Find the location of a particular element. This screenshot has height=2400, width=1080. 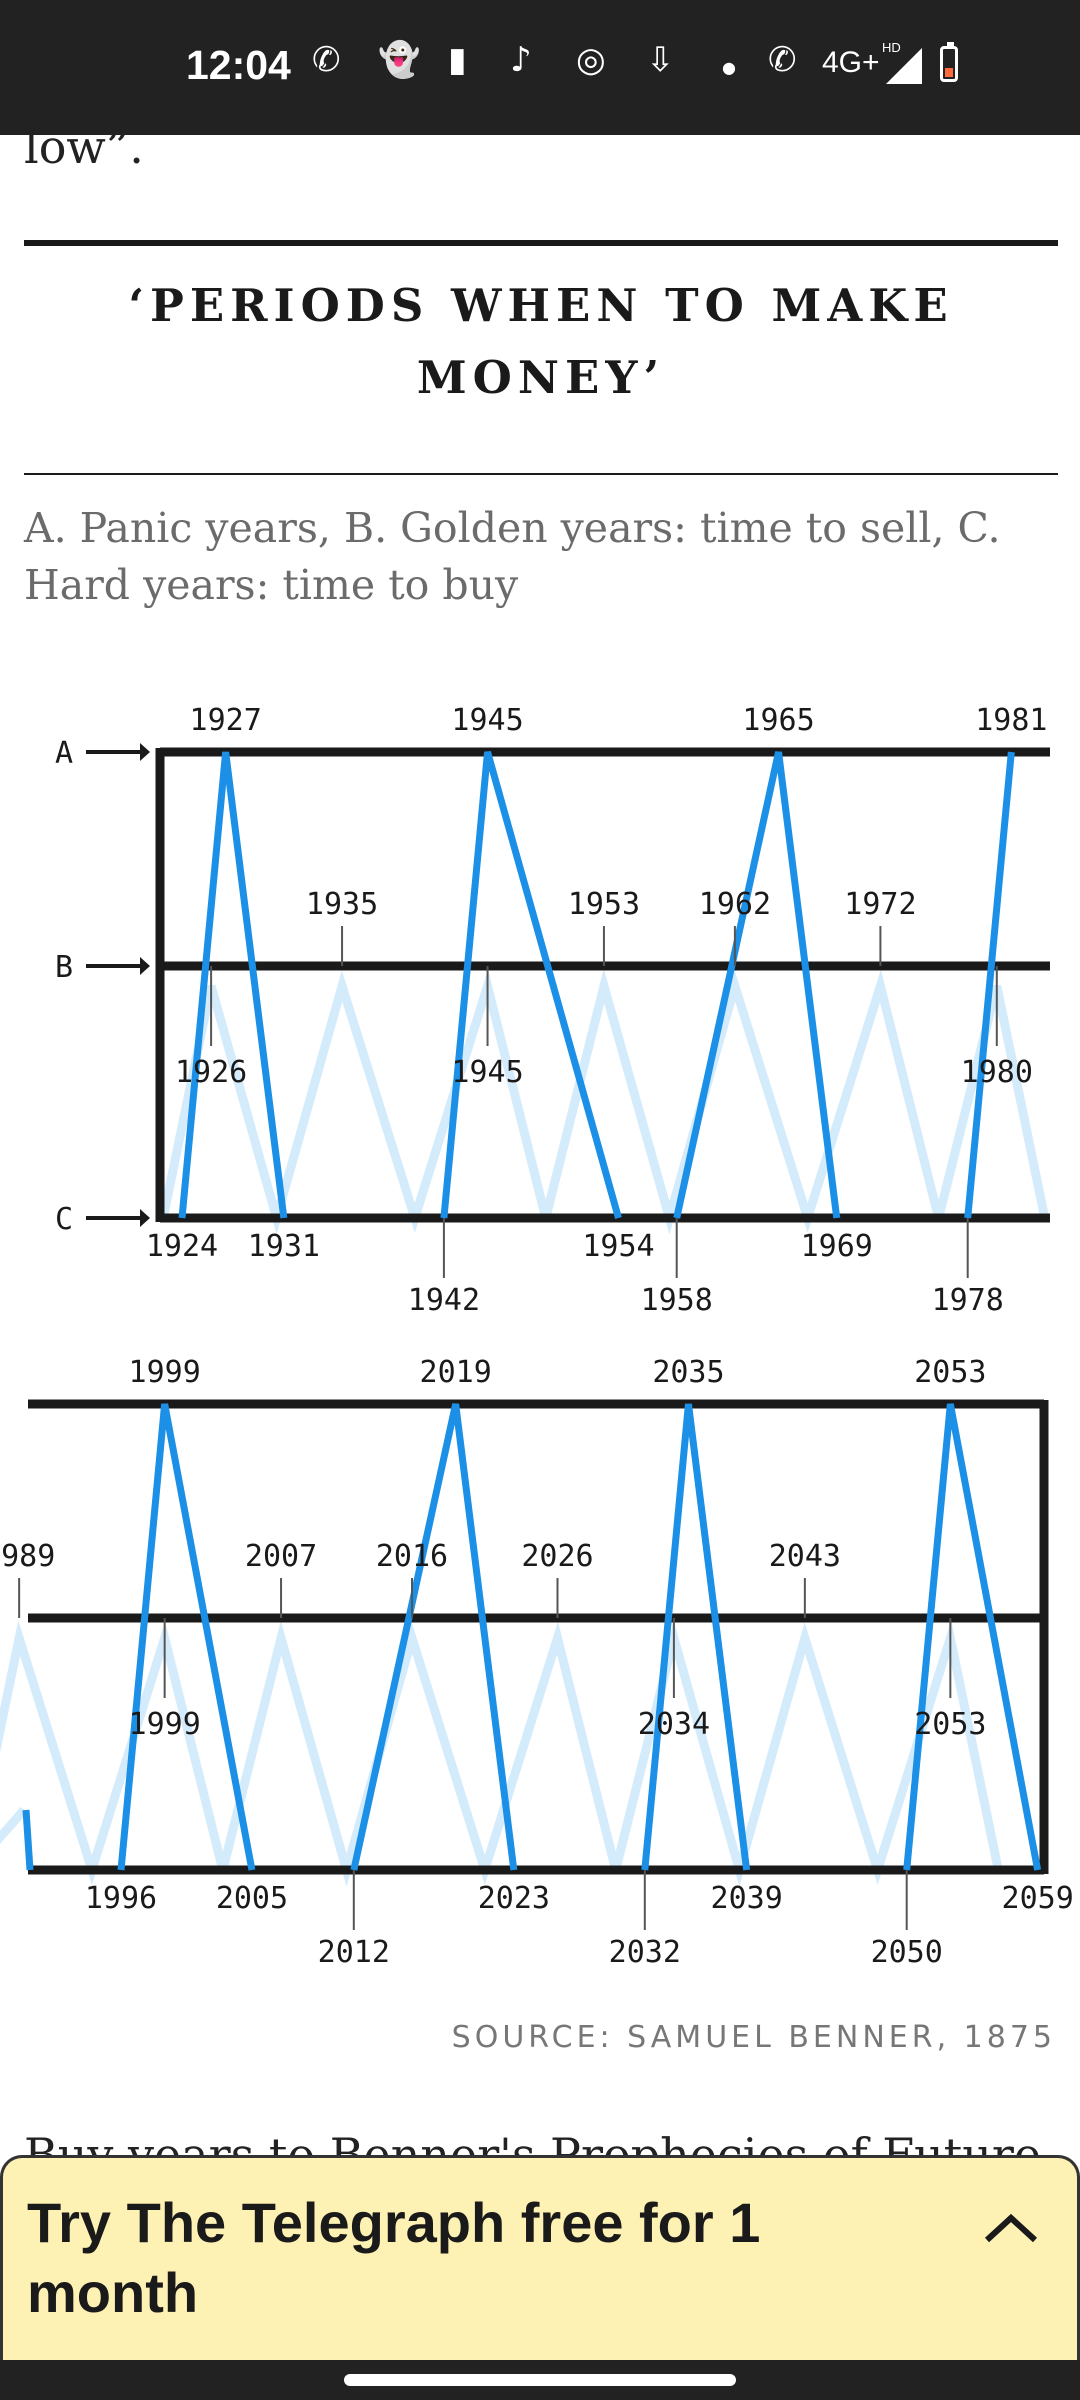

secondary-year-label: 1980 is located at coordinates (997, 1072).